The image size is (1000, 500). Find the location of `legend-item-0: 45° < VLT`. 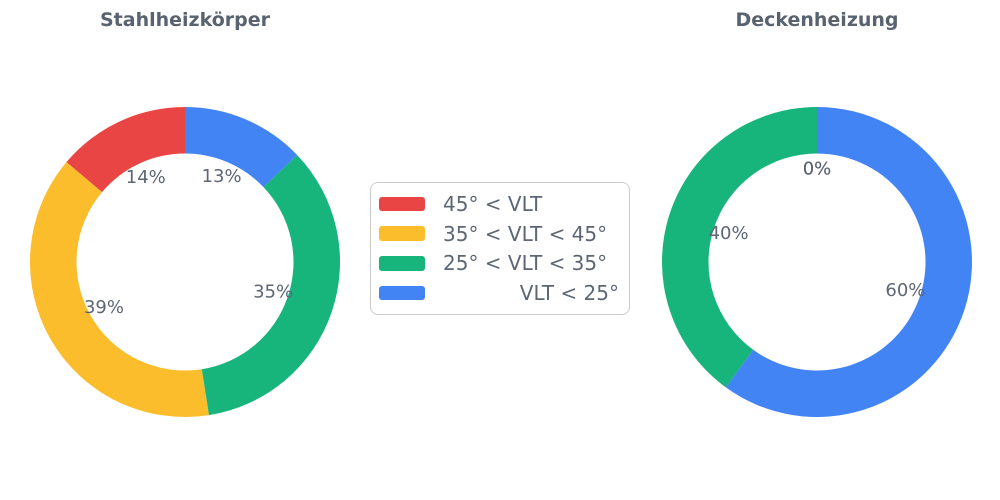

legend-item-0: 45° < VLT is located at coordinates (499, 204).